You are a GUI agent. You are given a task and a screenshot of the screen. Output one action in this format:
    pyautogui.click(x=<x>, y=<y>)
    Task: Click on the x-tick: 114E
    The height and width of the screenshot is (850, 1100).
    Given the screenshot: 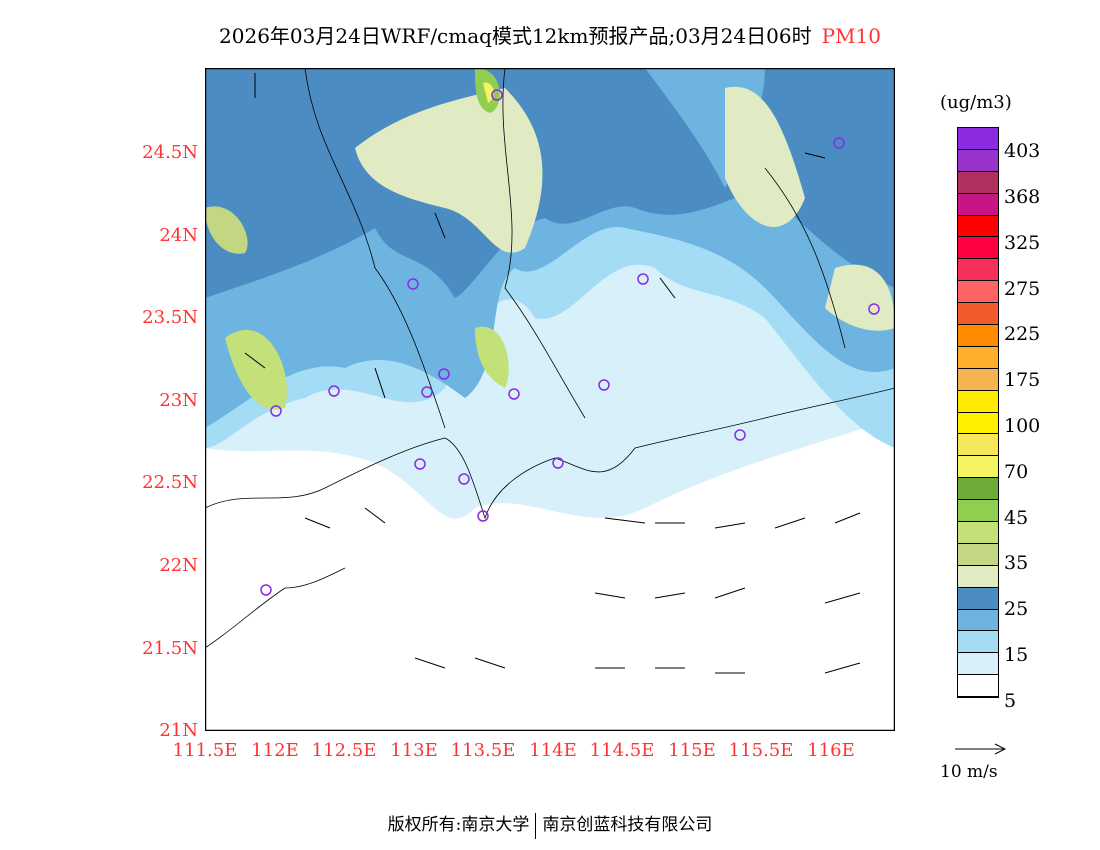 What is the action you would take?
    pyautogui.click(x=553, y=750)
    